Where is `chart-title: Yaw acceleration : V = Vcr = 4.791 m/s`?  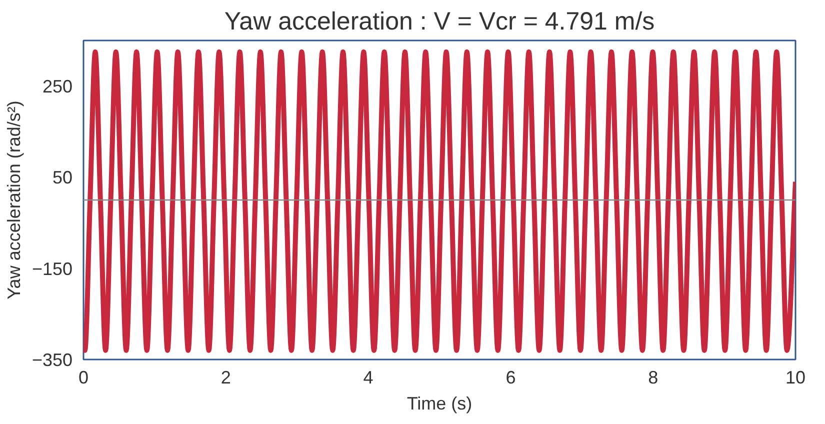 chart-title: Yaw acceleration : V = Vcr = 4.791 m/s is located at coordinates (439, 22).